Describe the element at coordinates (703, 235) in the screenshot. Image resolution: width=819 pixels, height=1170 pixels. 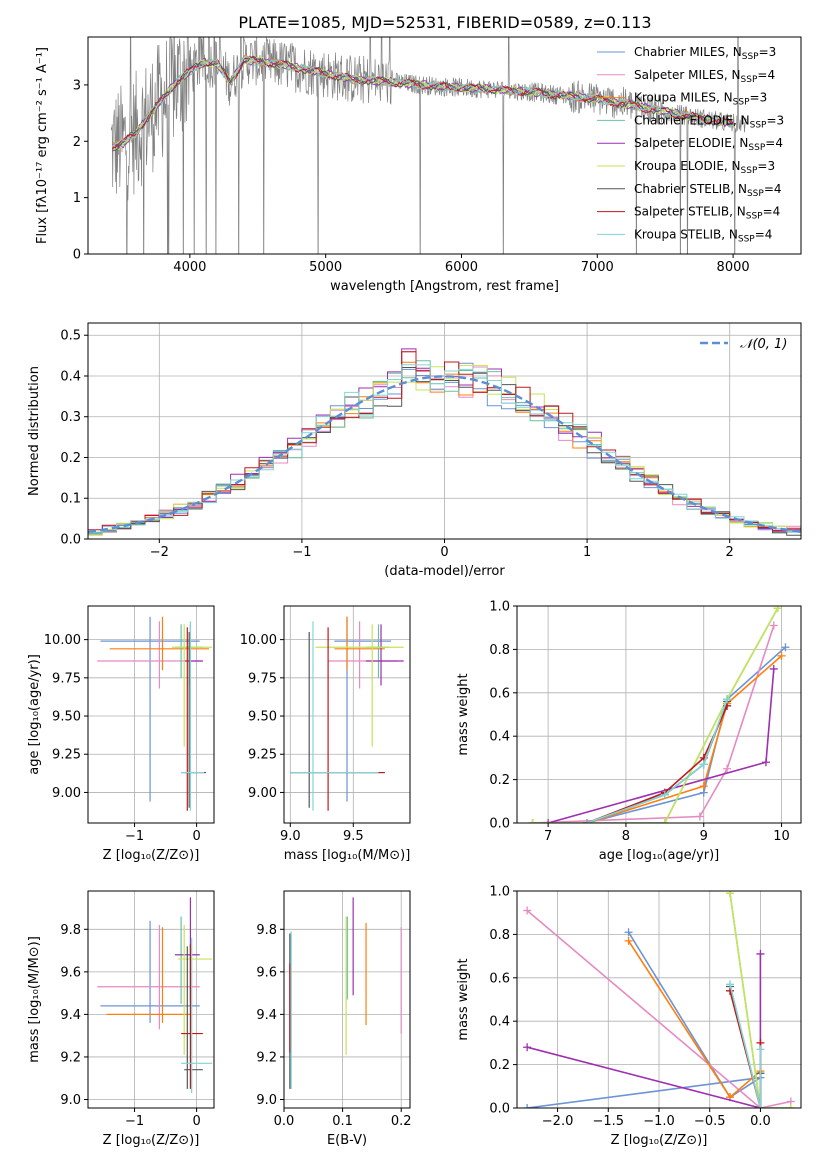
I see `legend-label: Kroupa STELIB, NSSP=4` at that location.